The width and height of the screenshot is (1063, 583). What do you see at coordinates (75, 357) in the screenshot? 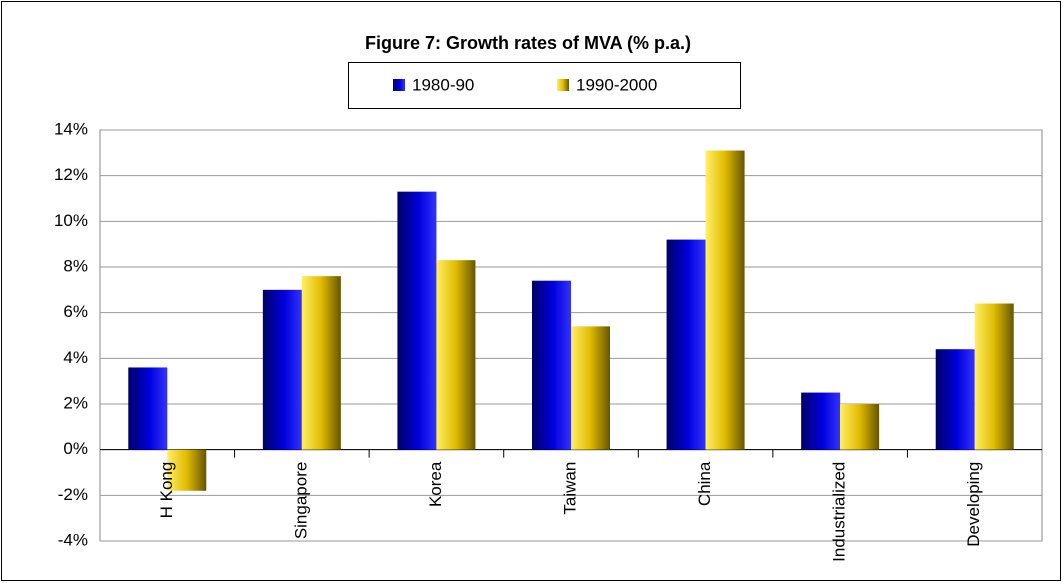
I see `y-tick-label: 4%` at bounding box center [75, 357].